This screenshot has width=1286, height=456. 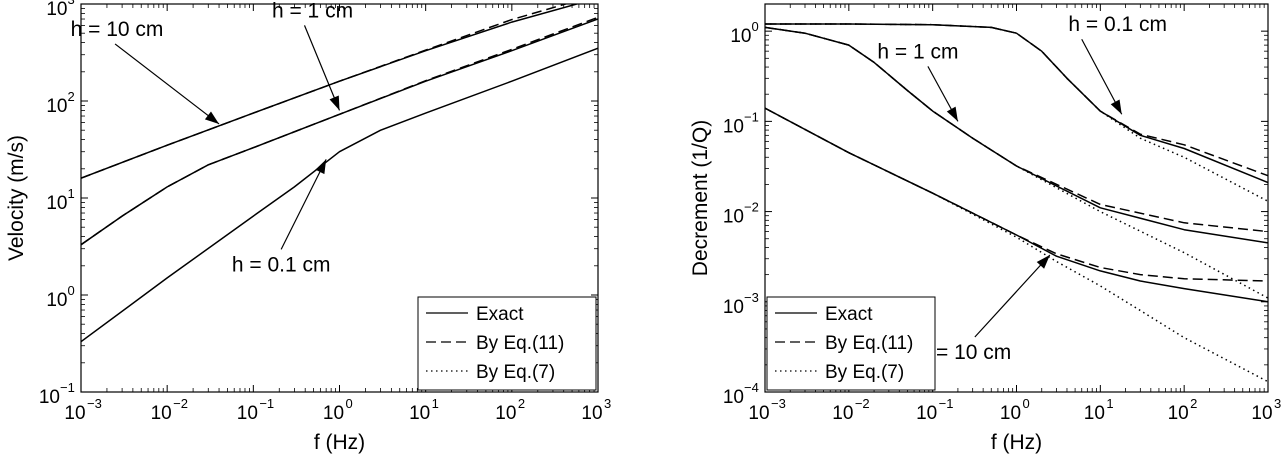 What do you see at coordinates (751, 387) in the screenshot?
I see `y-tick-exponent: −4` at bounding box center [751, 387].